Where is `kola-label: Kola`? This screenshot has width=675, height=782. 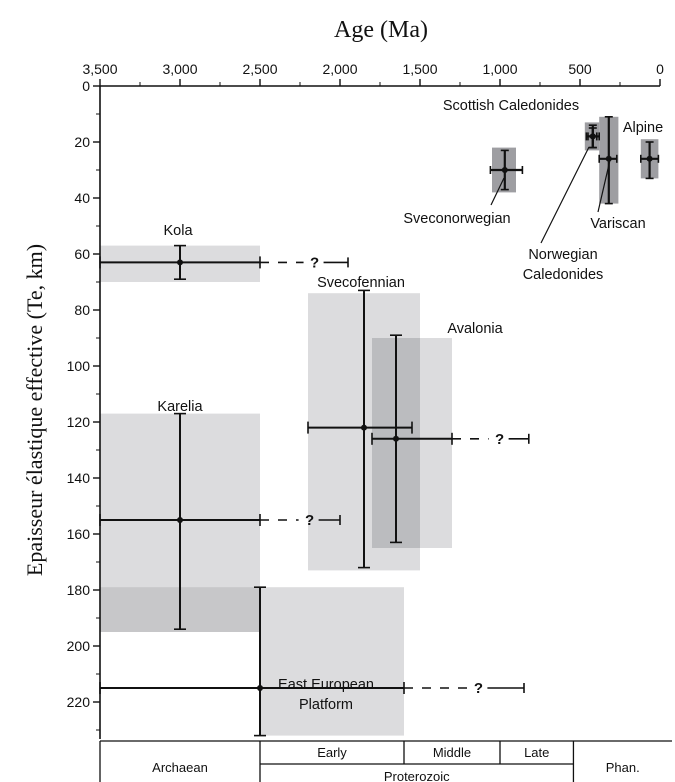 kola-label: Kola is located at coordinates (178, 231).